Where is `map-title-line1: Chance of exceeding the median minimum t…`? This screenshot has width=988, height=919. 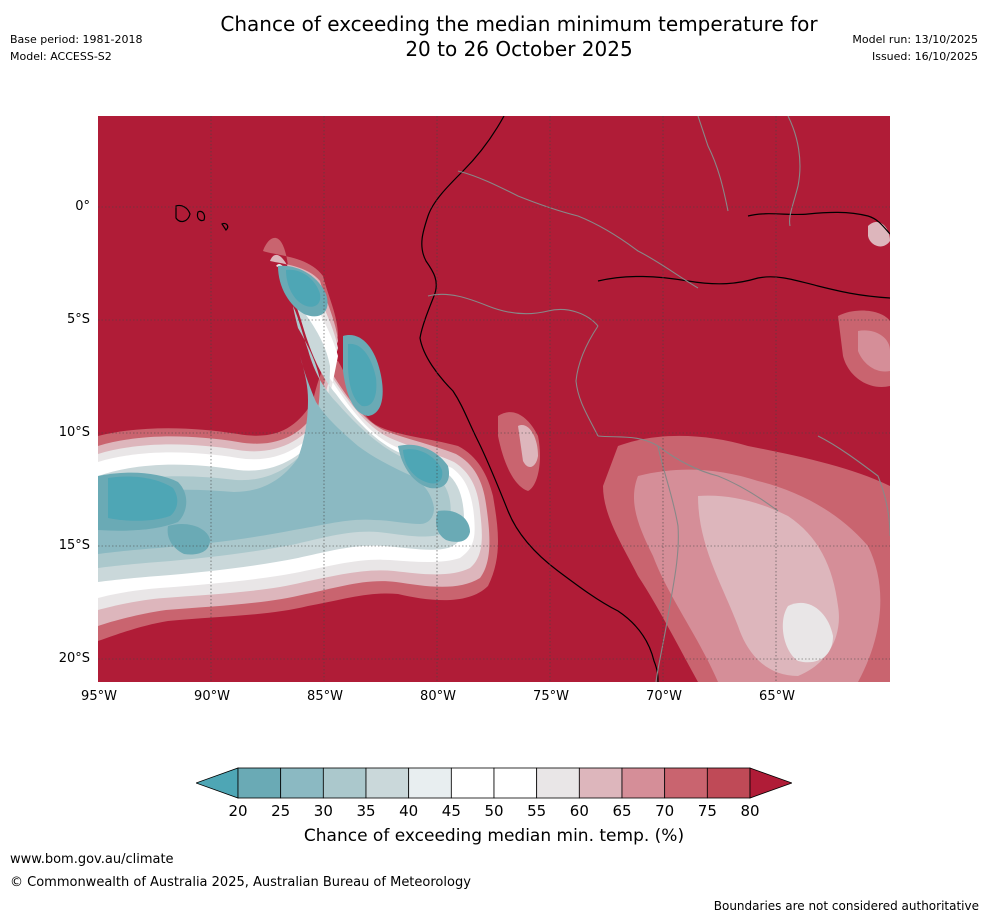
map-title-line1: Chance of exceeding the median minimum t… is located at coordinates (519, 24).